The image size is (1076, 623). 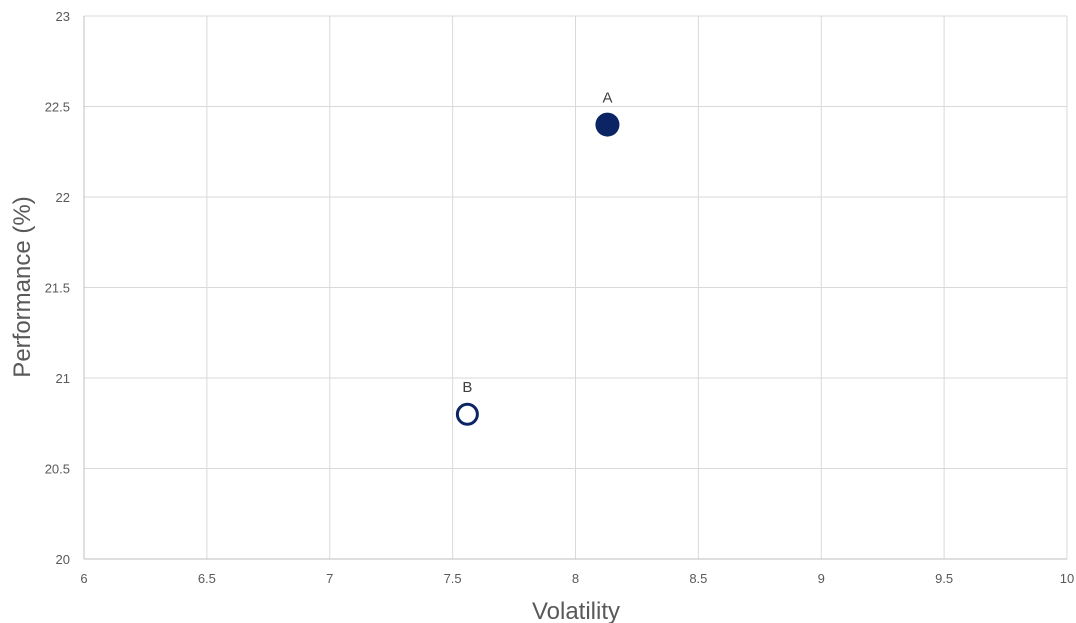 What do you see at coordinates (83, 578) in the screenshot?
I see `x-tick-label: 6` at bounding box center [83, 578].